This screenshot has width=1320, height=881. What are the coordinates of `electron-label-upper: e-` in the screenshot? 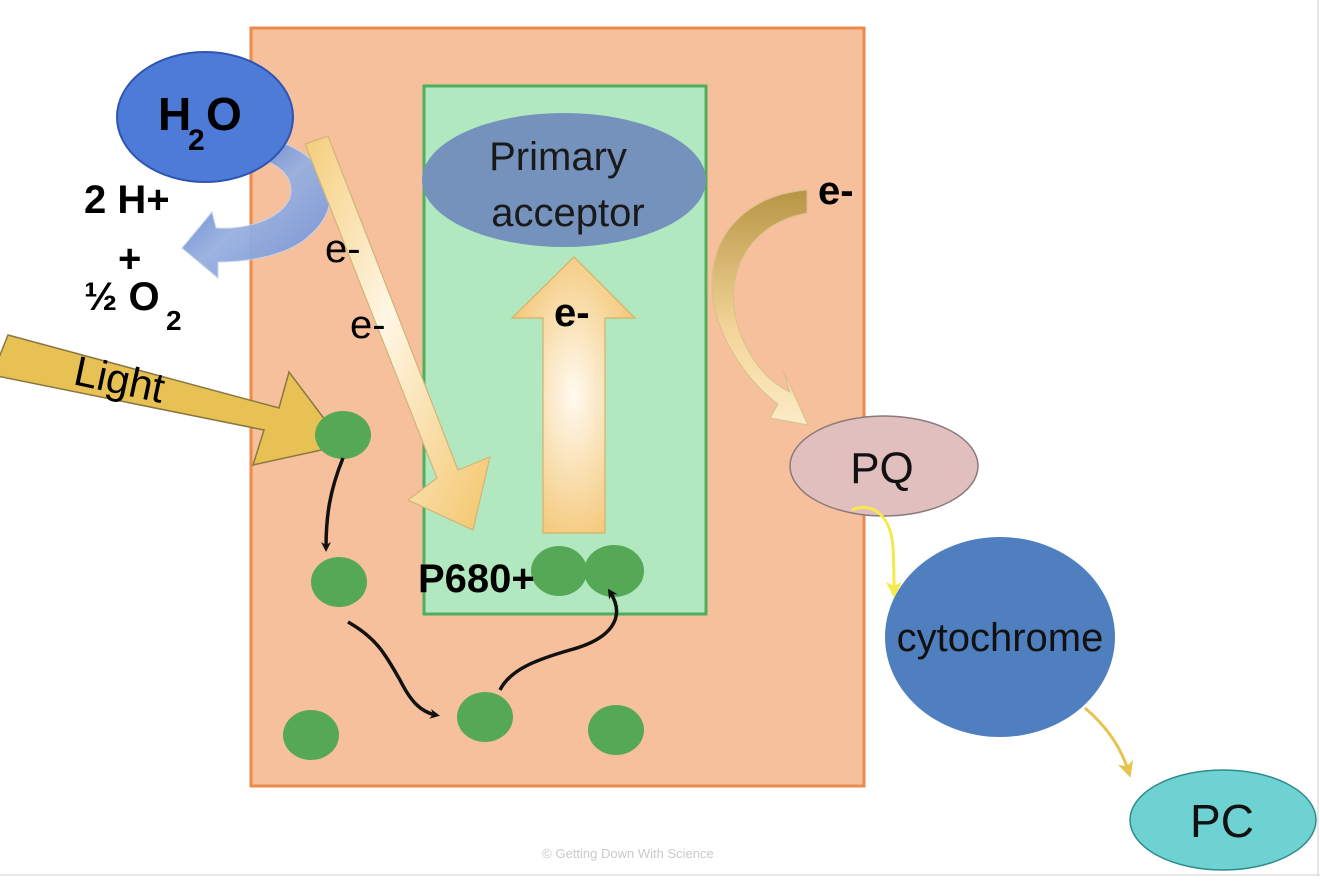 It's located at (343, 249).